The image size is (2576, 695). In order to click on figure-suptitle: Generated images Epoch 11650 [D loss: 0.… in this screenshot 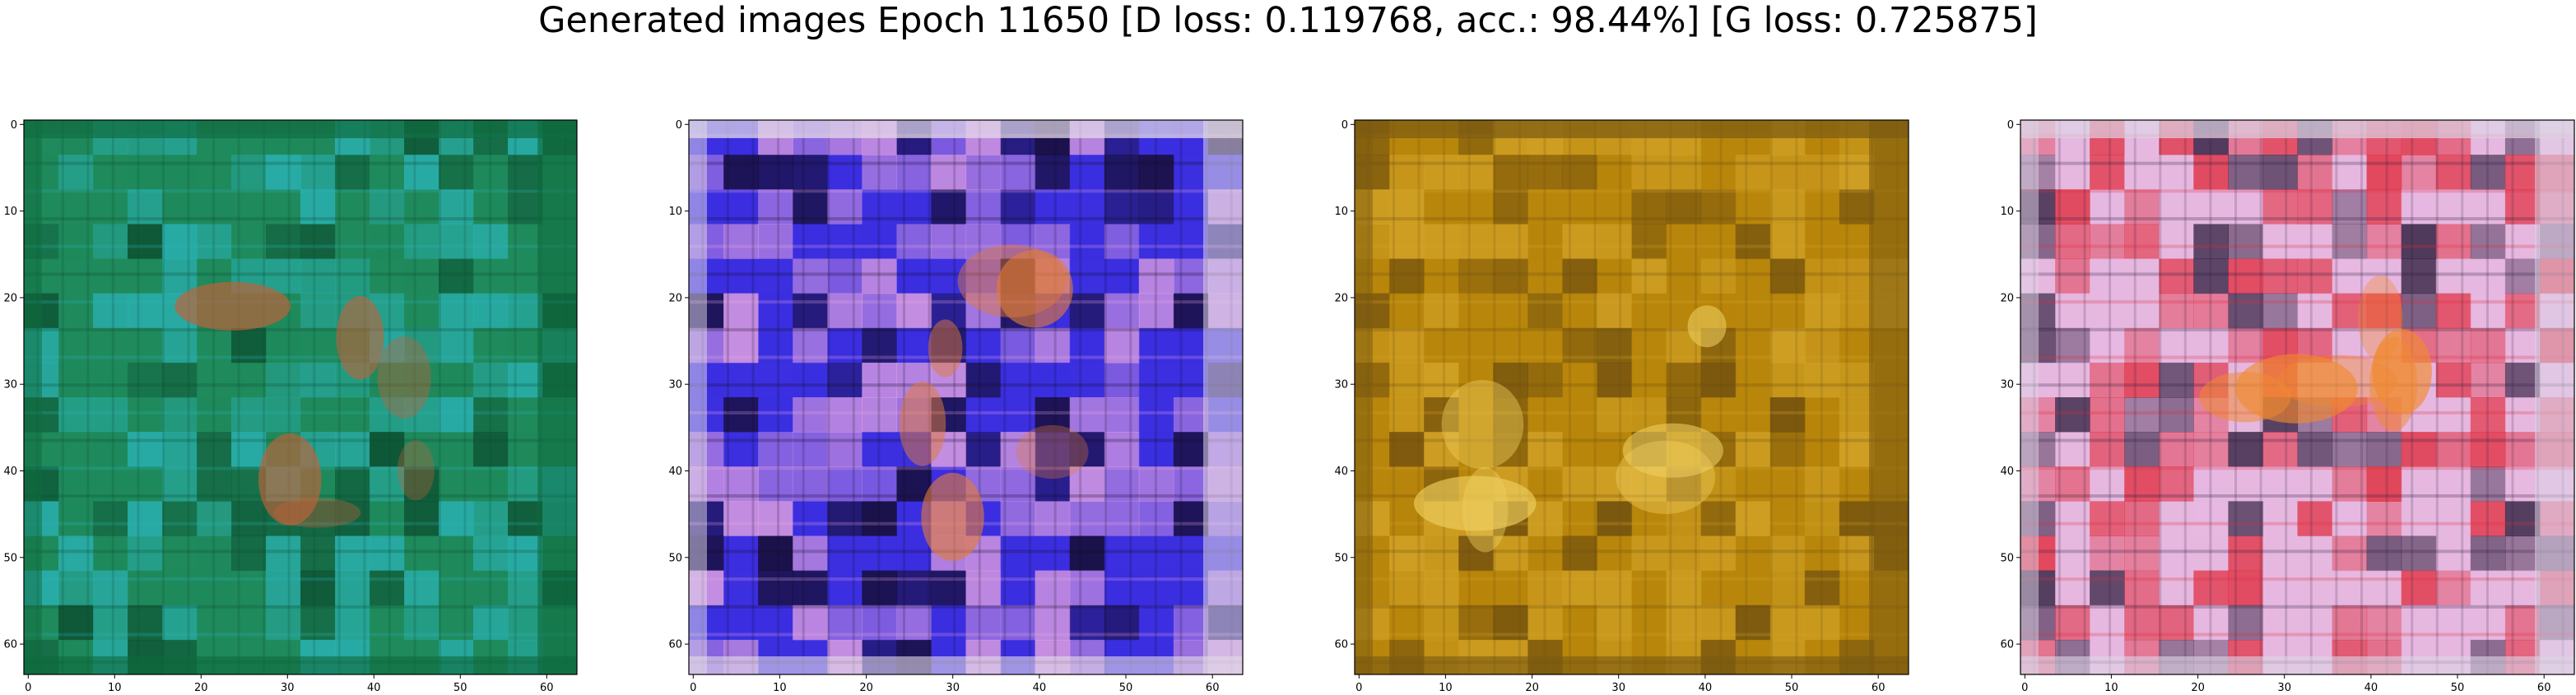, I will do `click(1288, 20)`.